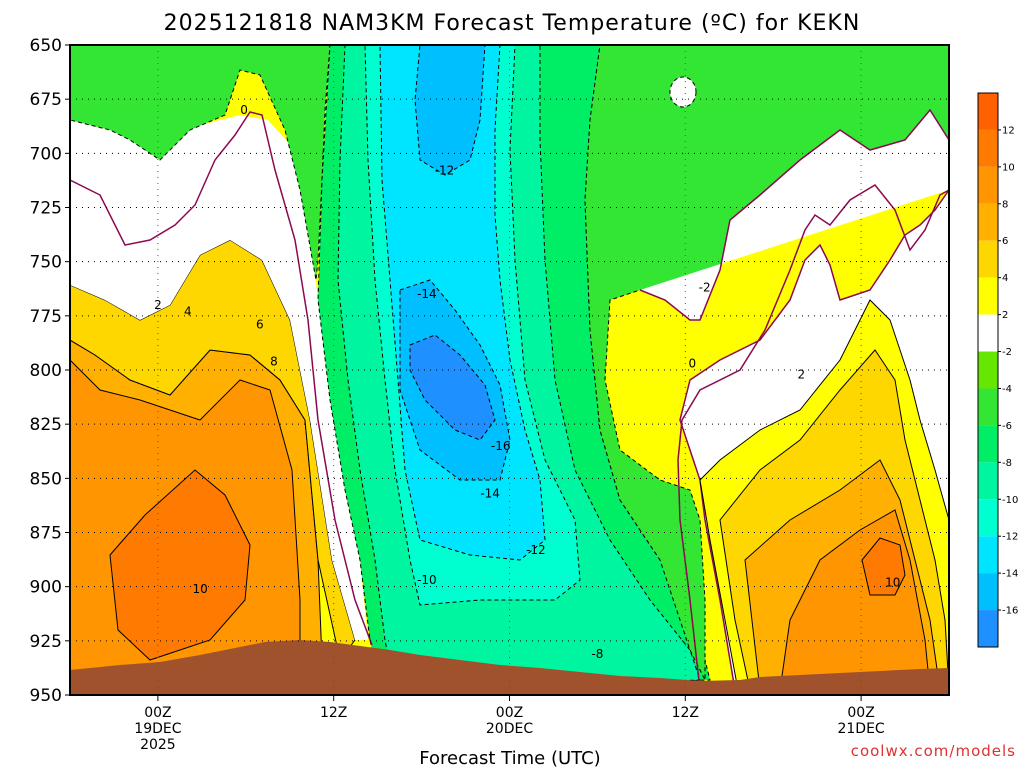 Image resolution: width=1024 pixels, height=768 pixels. Describe the element at coordinates (46, 209) in the screenshot. I see `y-tick-label: 725` at that location.